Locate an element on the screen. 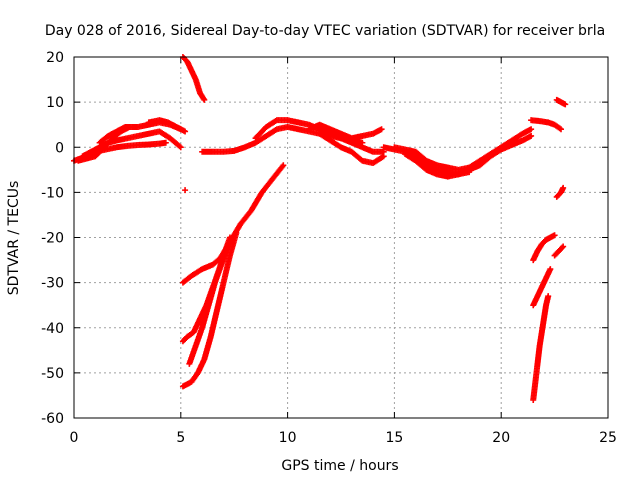 This screenshot has height=480, width=640. y-tick-label: 20 is located at coordinates (55, 58).